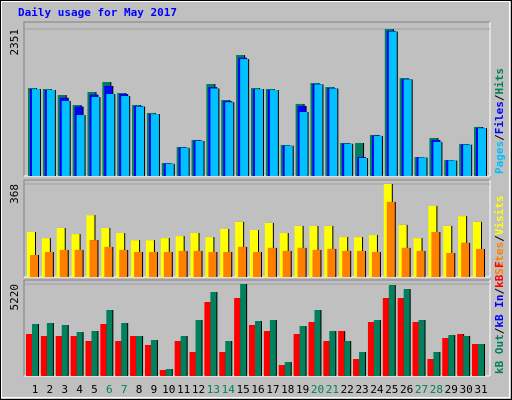 The width and height of the screenshot is (512, 400). What do you see at coordinates (94, 389) in the screenshot?
I see `x-tick-label: 5` at bounding box center [94, 389].